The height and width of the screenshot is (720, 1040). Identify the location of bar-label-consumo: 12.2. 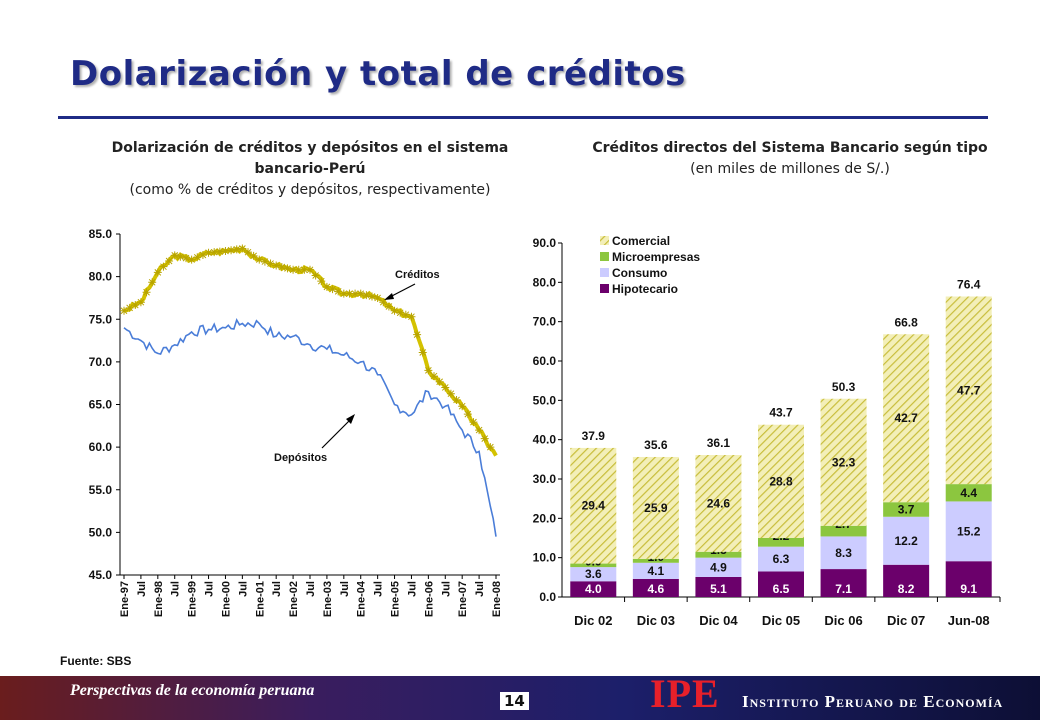
(906, 541).